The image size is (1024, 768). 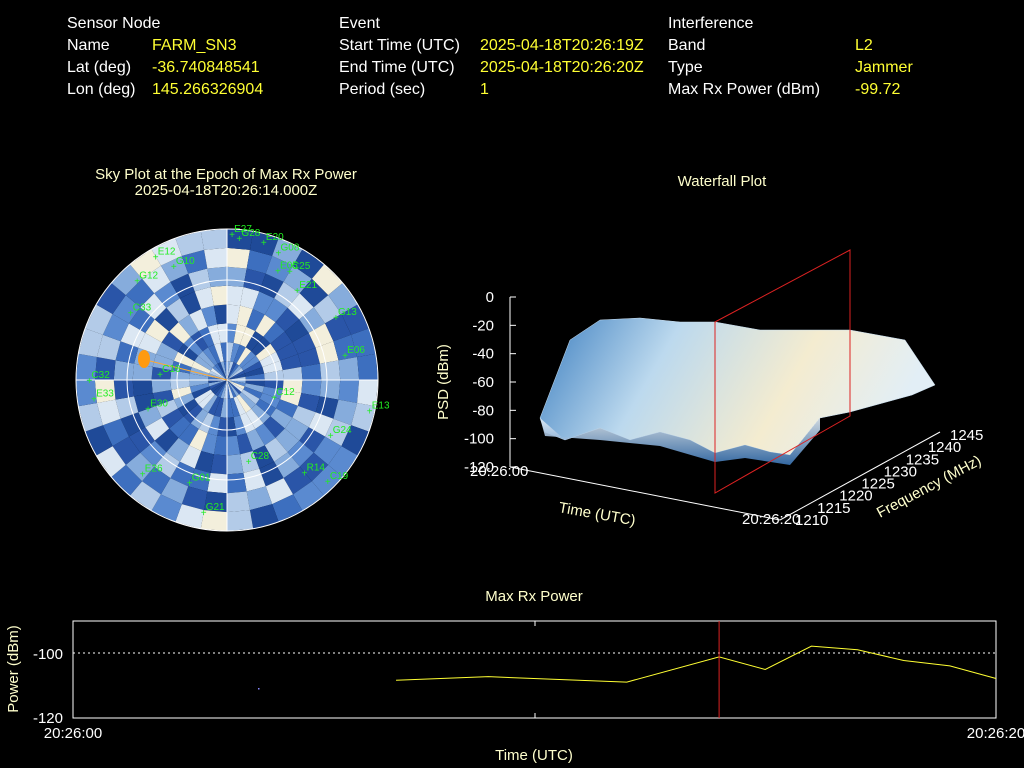 What do you see at coordinates (148, 275) in the screenshot?
I see `sat-label: G12` at bounding box center [148, 275].